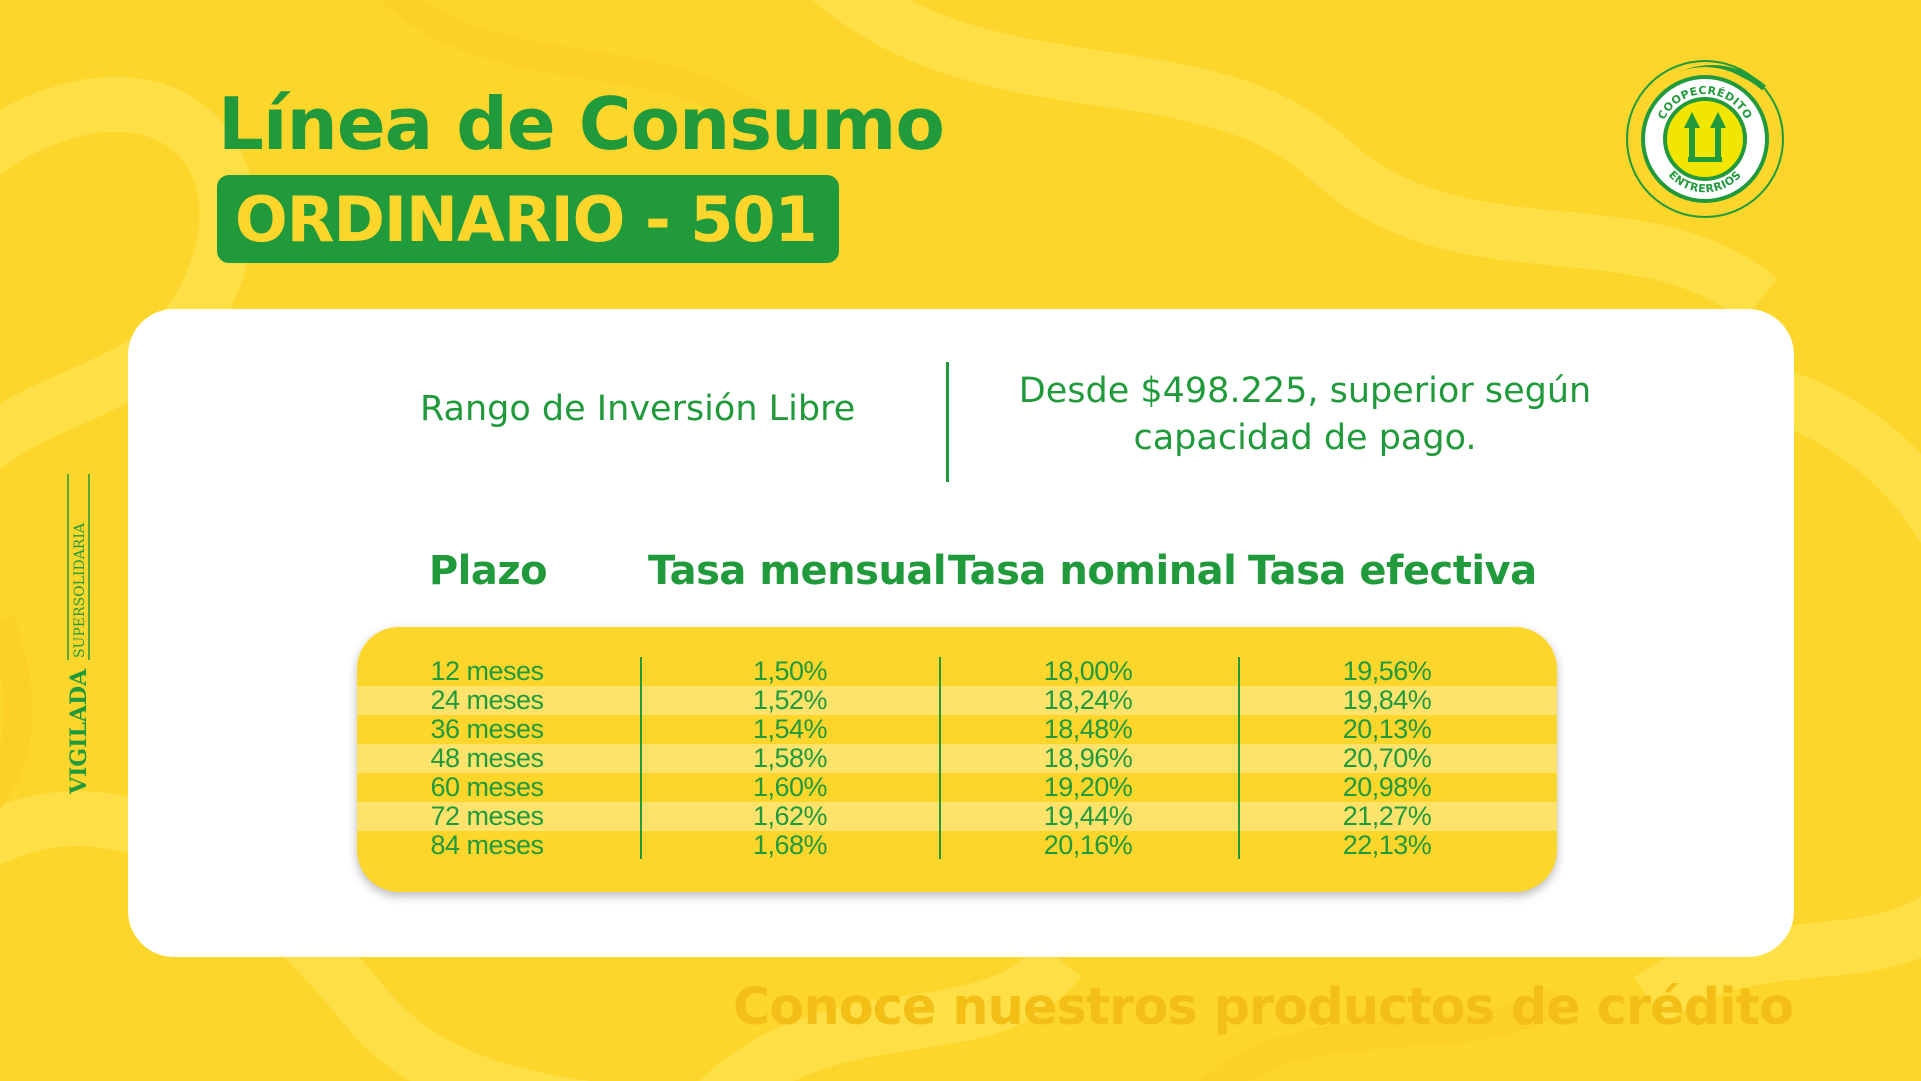 The width and height of the screenshot is (1921, 1081). Describe the element at coordinates (80, 590) in the screenshot. I see `supersolidaria-text: SUPERSOLIDARIA` at that location.